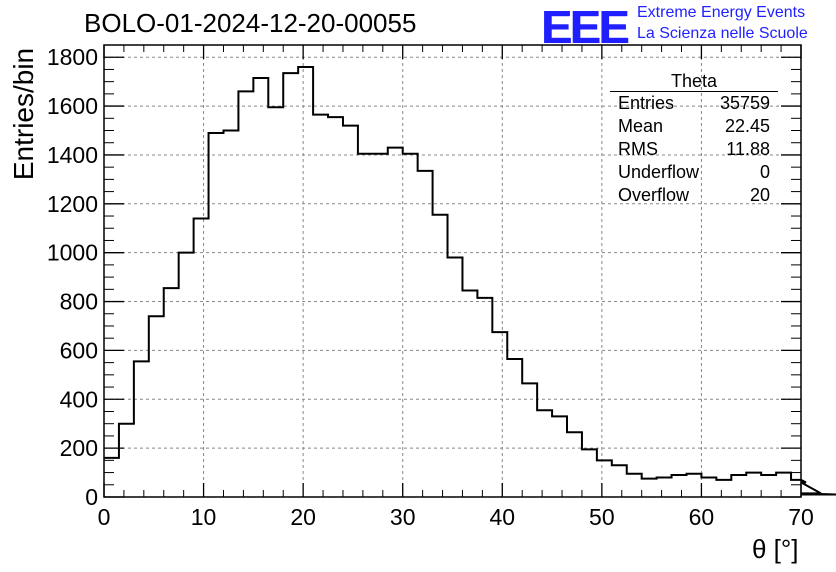  What do you see at coordinates (748, 149) in the screenshot?
I see `stats-value: 11.88` at bounding box center [748, 149].